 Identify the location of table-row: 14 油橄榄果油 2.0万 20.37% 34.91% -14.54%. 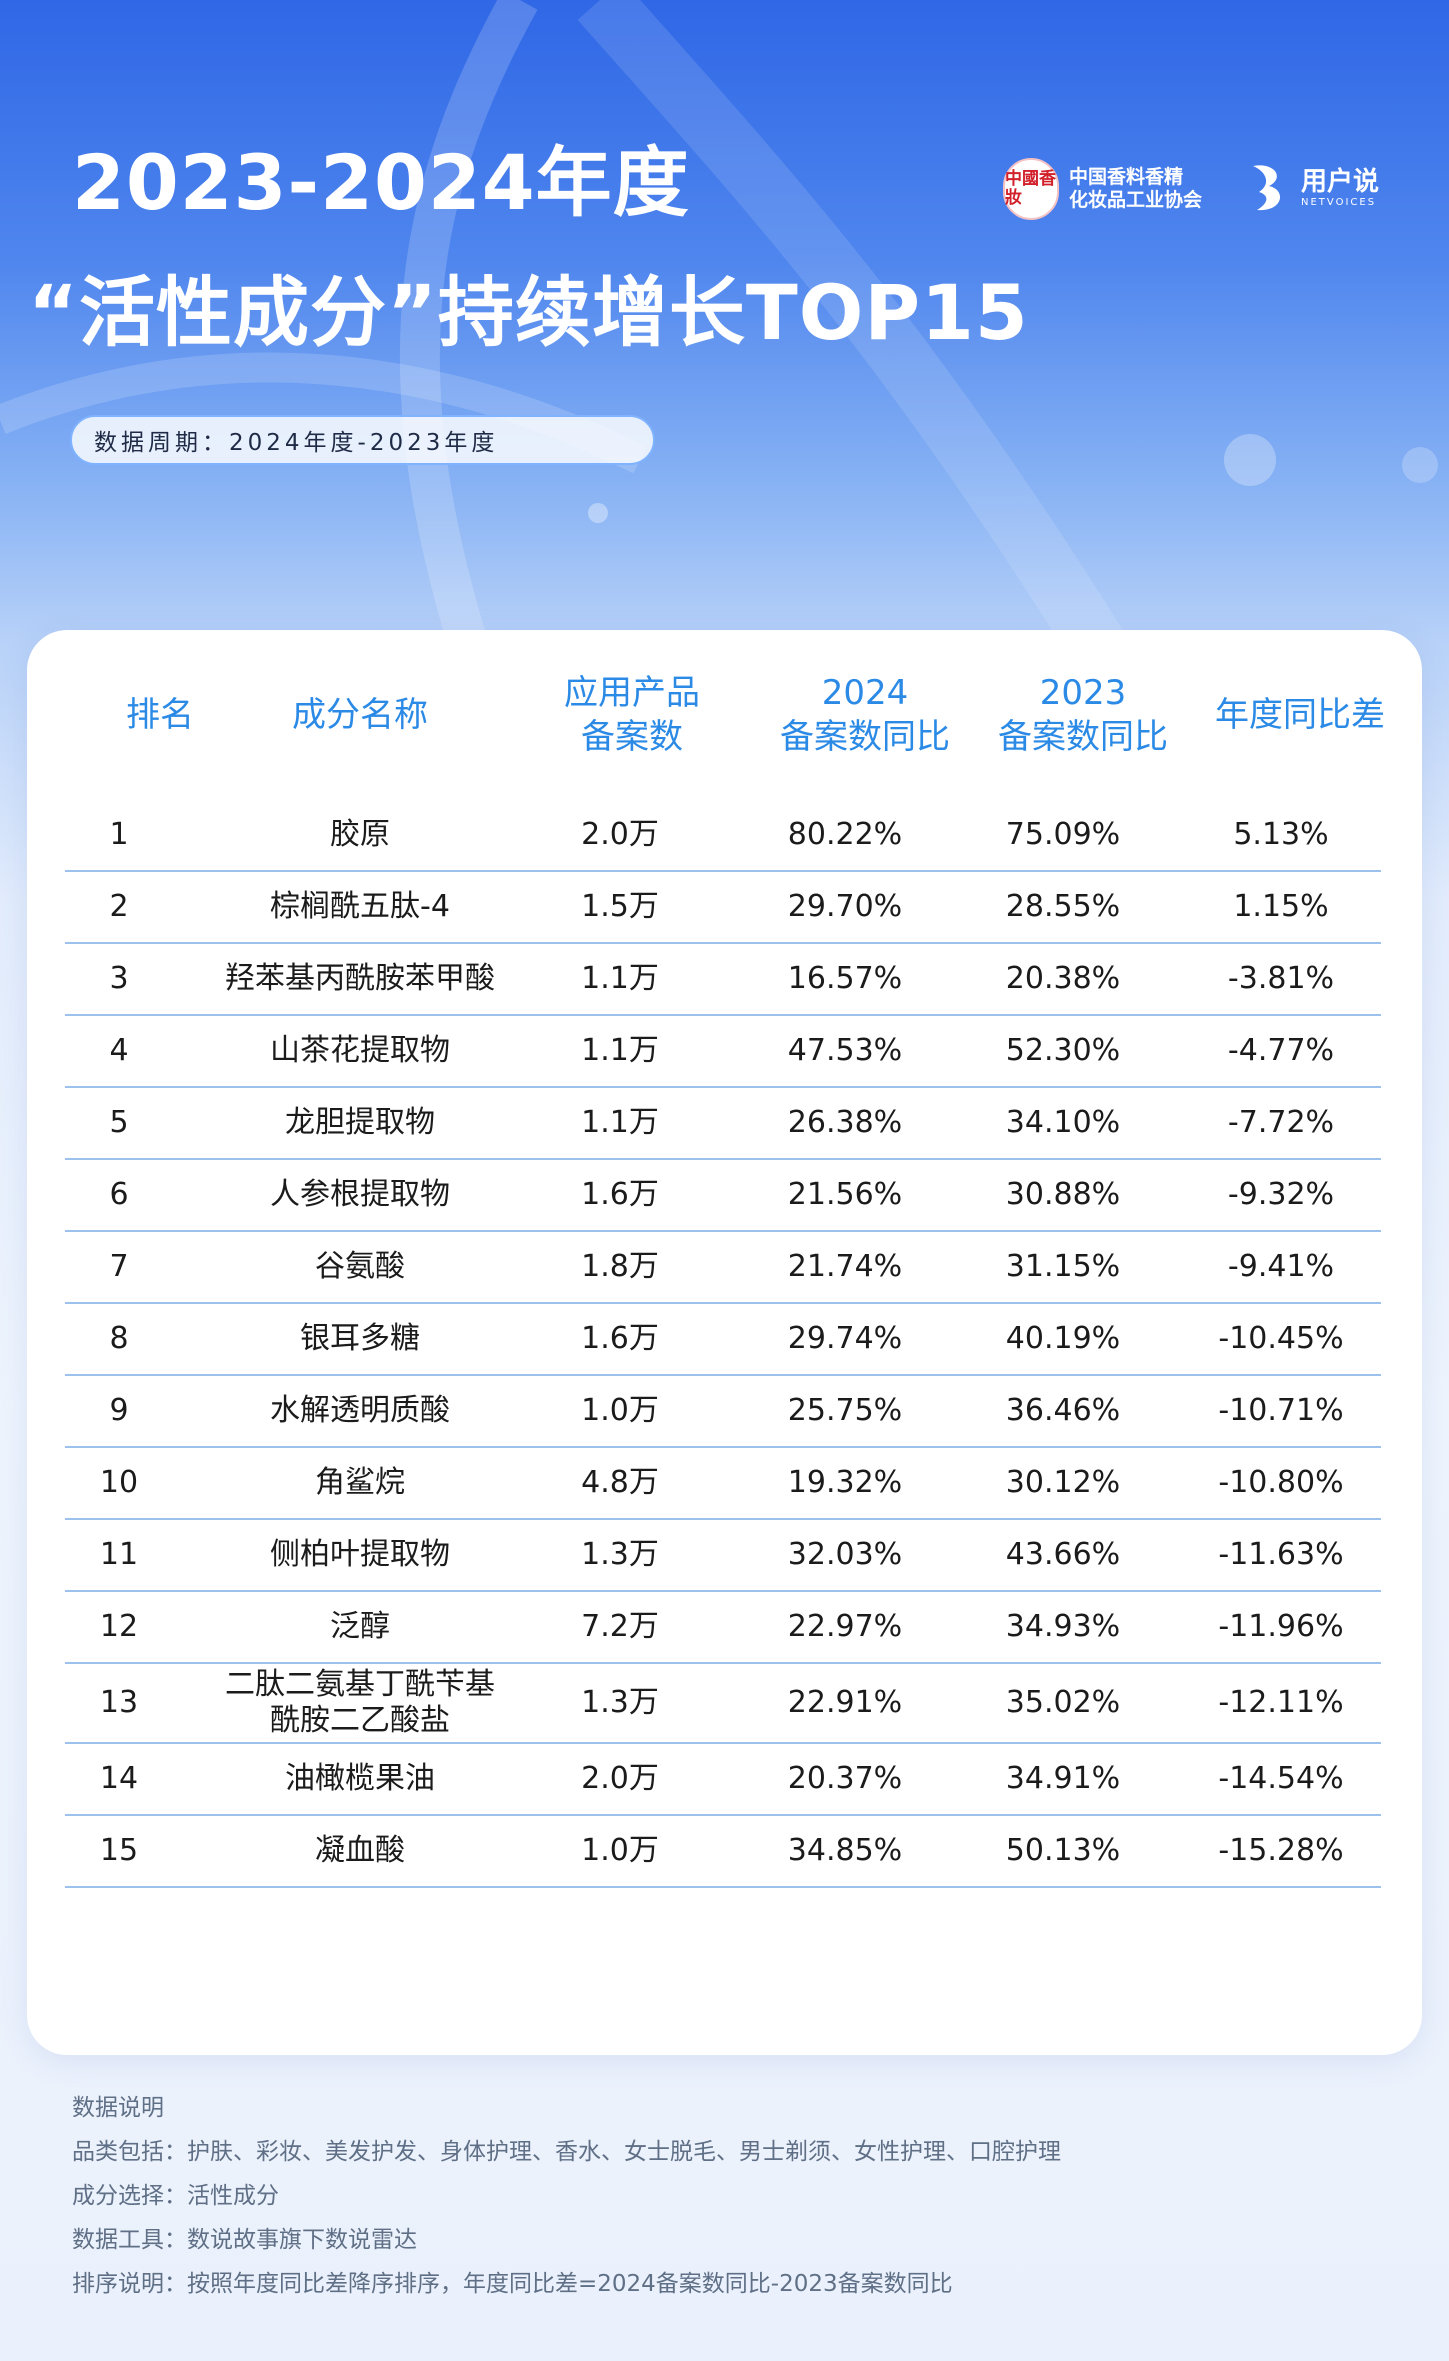
(723, 1780).